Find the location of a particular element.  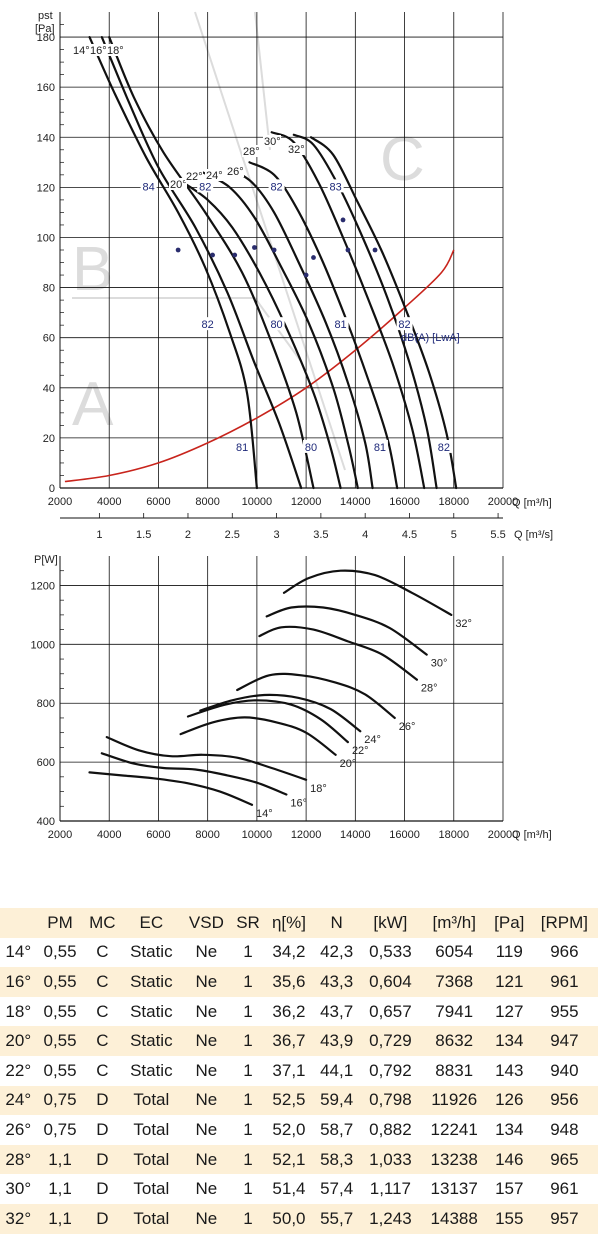

curve-14deg is located at coordinates (173, 263).